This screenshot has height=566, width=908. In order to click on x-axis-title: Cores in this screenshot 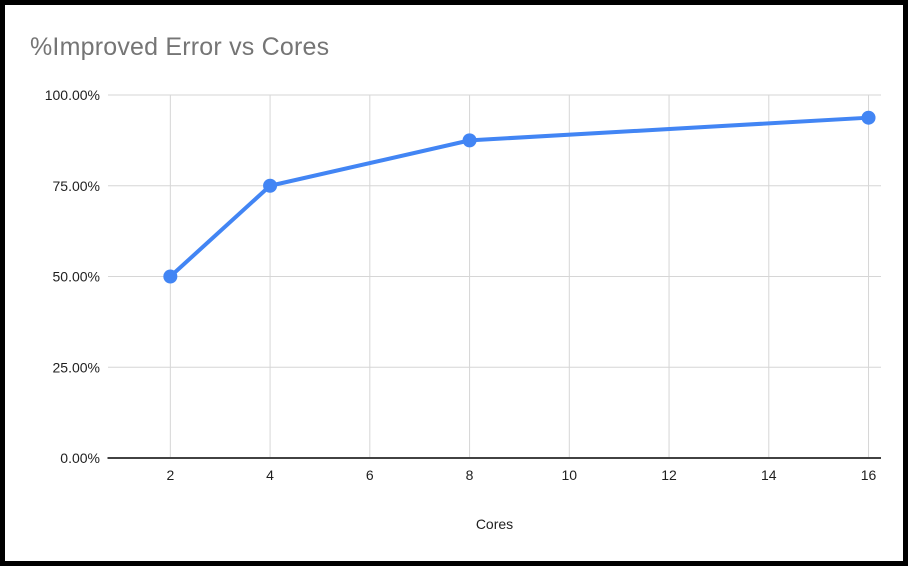, I will do `click(494, 524)`.